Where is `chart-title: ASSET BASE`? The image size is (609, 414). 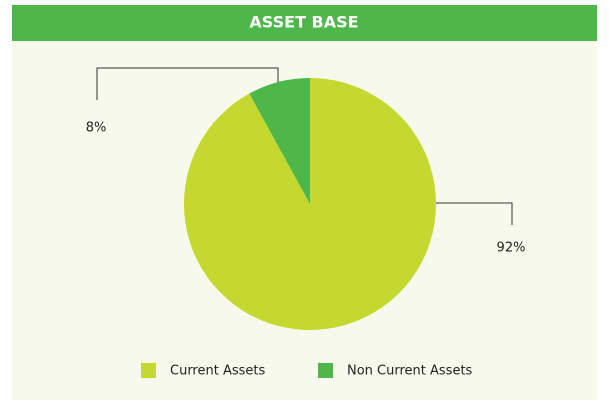
chart-title: ASSET BASE is located at coordinates (303, 22).